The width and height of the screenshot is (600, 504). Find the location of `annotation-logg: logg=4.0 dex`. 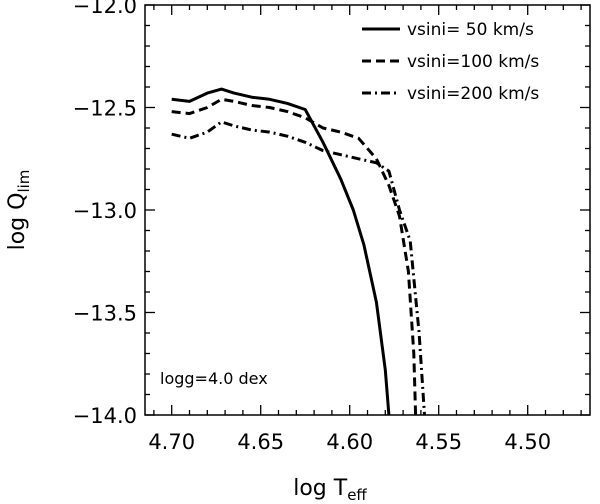

annotation-logg: logg=4.0 dex is located at coordinates (214, 378).